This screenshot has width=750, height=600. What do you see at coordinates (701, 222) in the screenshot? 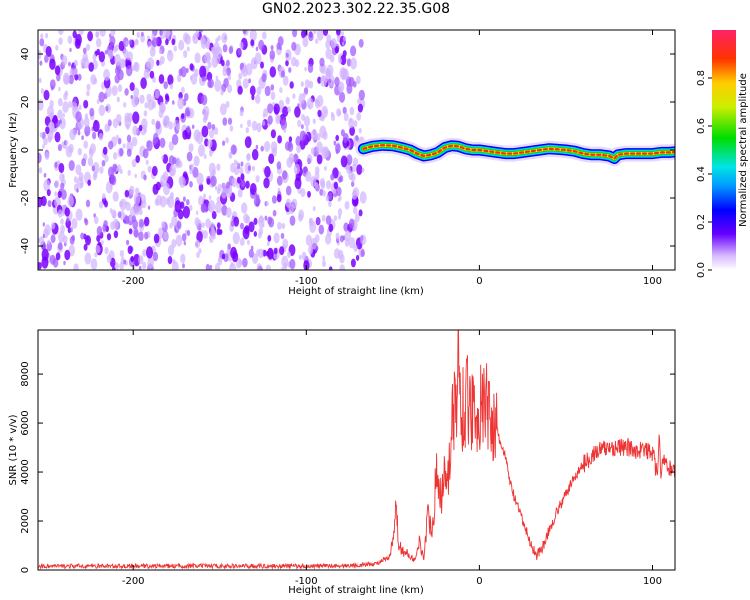
I see `colorbar-tick-label: 0.2` at bounding box center [701, 222].